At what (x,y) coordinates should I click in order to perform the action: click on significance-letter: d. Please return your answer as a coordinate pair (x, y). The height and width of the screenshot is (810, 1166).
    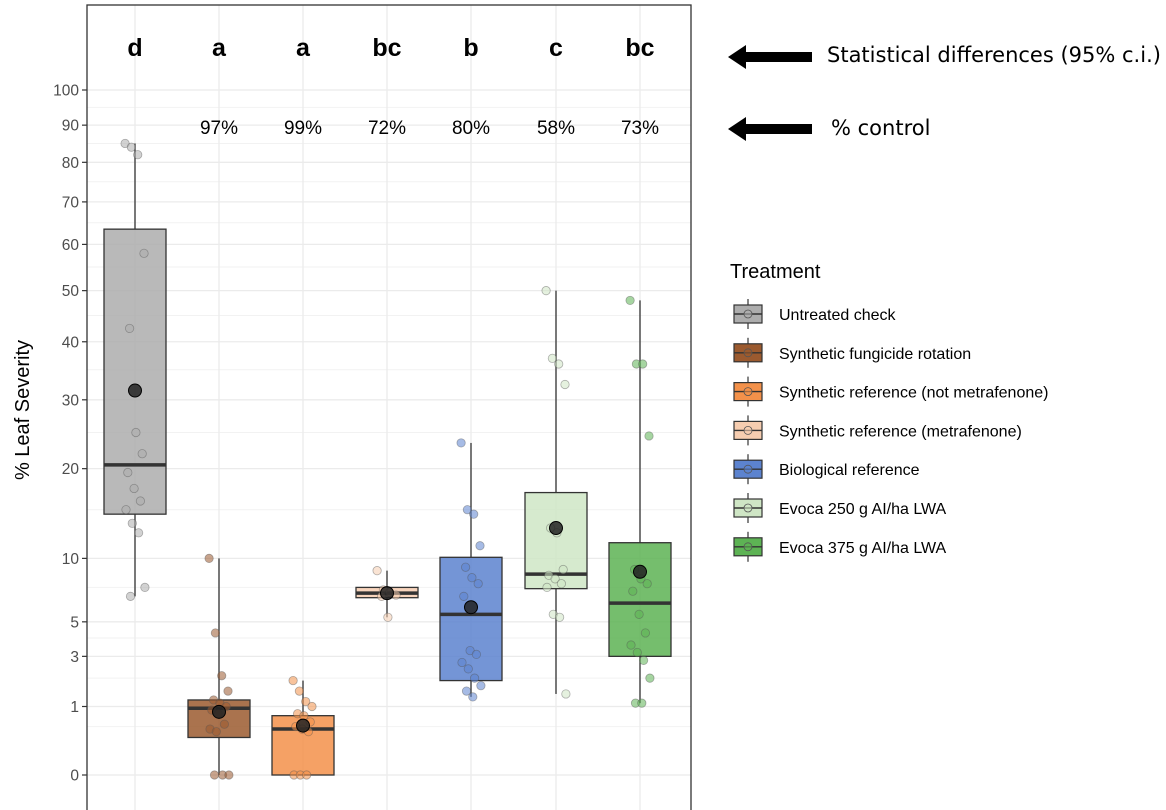
    Looking at the image, I should click on (134, 48).